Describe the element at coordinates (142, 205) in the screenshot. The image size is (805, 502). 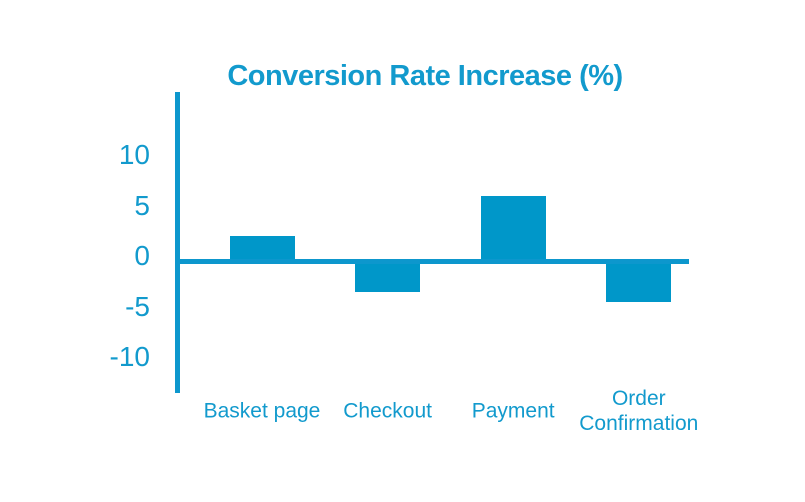
I see `y-tick-label: 5` at that location.